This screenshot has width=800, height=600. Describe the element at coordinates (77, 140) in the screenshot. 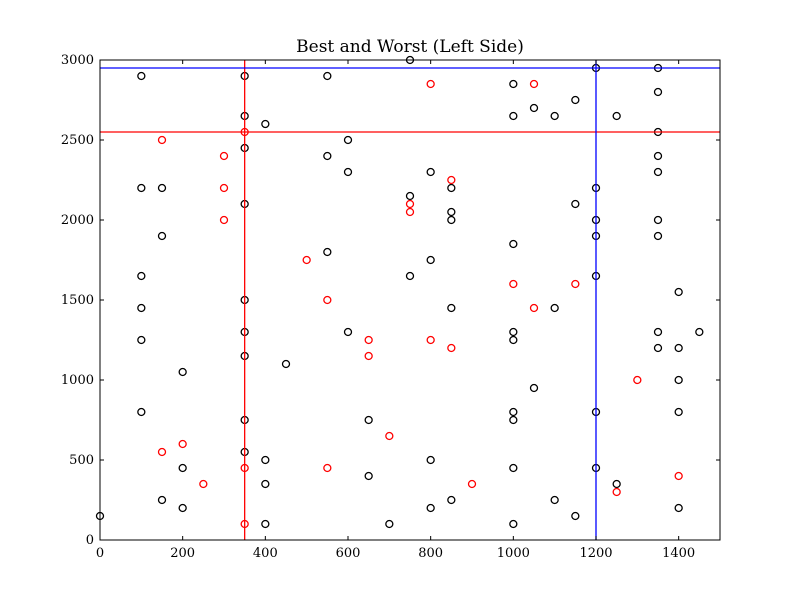

I see `y-tick-label: 2500` at that location.